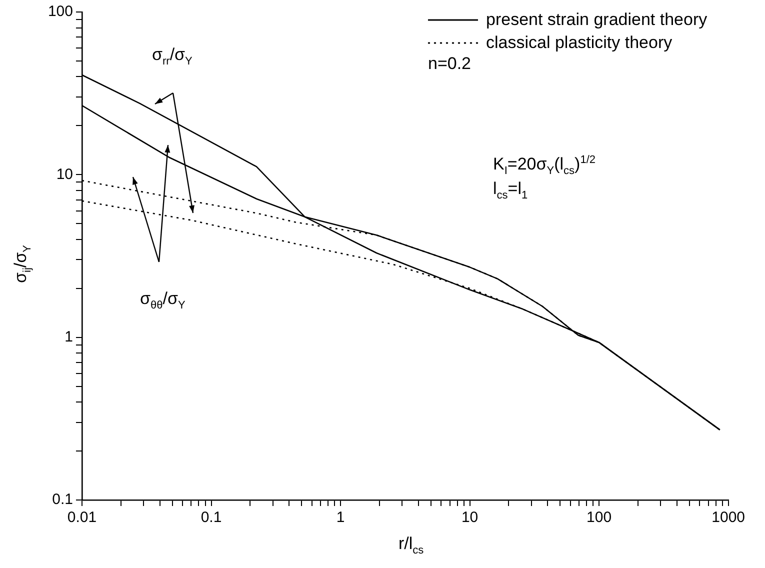  What do you see at coordinates (469, 517) in the screenshot?
I see `x-tick-label: 10` at bounding box center [469, 517].